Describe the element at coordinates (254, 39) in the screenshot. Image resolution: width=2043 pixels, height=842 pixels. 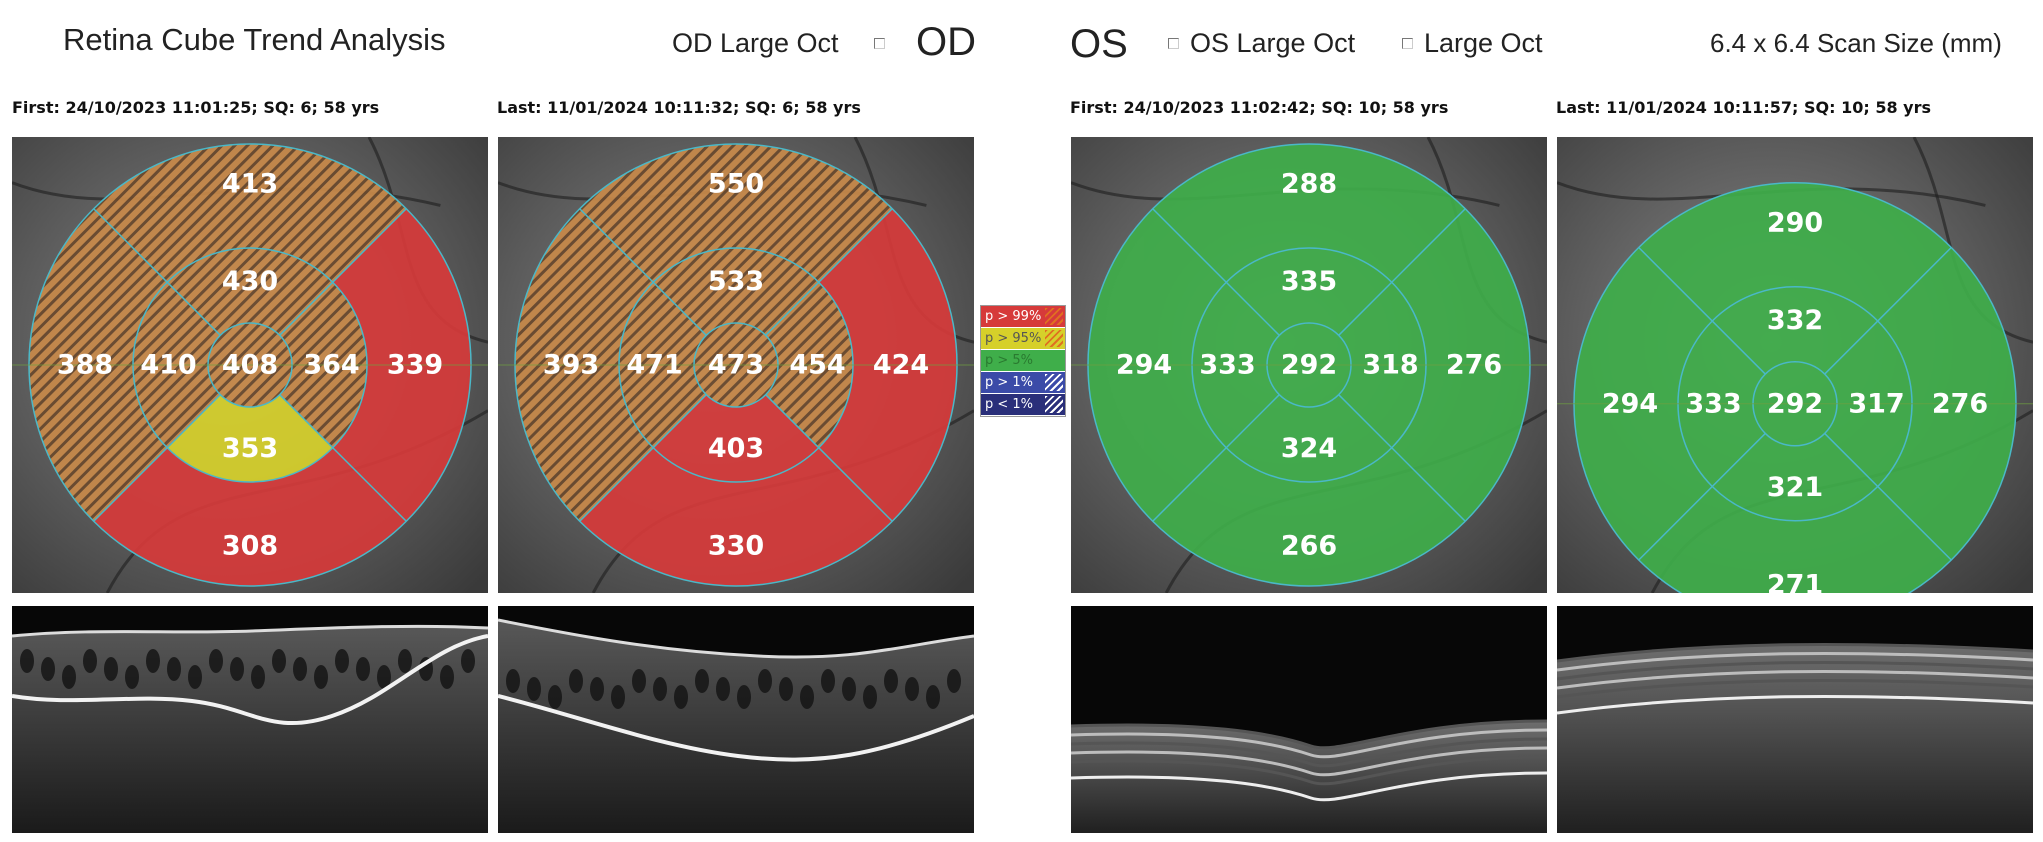
I see `report-title: Retina Cube Trend Analysis` at that location.